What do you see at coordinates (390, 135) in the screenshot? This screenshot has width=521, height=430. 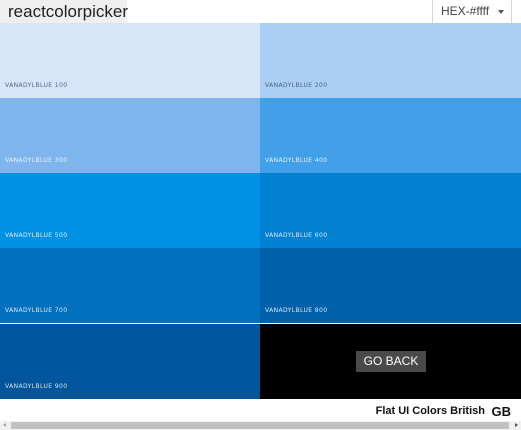 I see `swatch-400: VANADYLBLUE 400` at bounding box center [390, 135].